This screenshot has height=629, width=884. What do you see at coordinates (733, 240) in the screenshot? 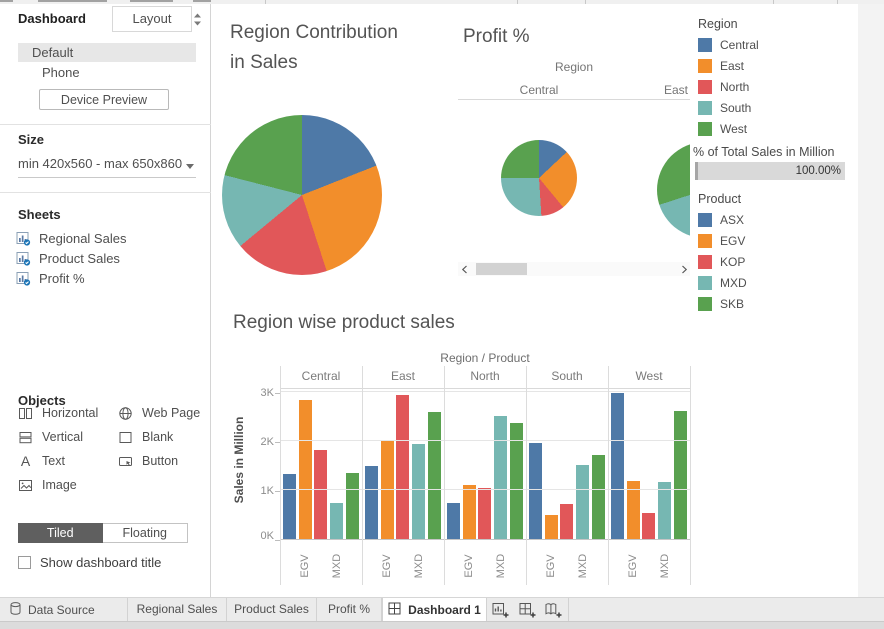
I see `legend-label: EGV` at bounding box center [733, 240].